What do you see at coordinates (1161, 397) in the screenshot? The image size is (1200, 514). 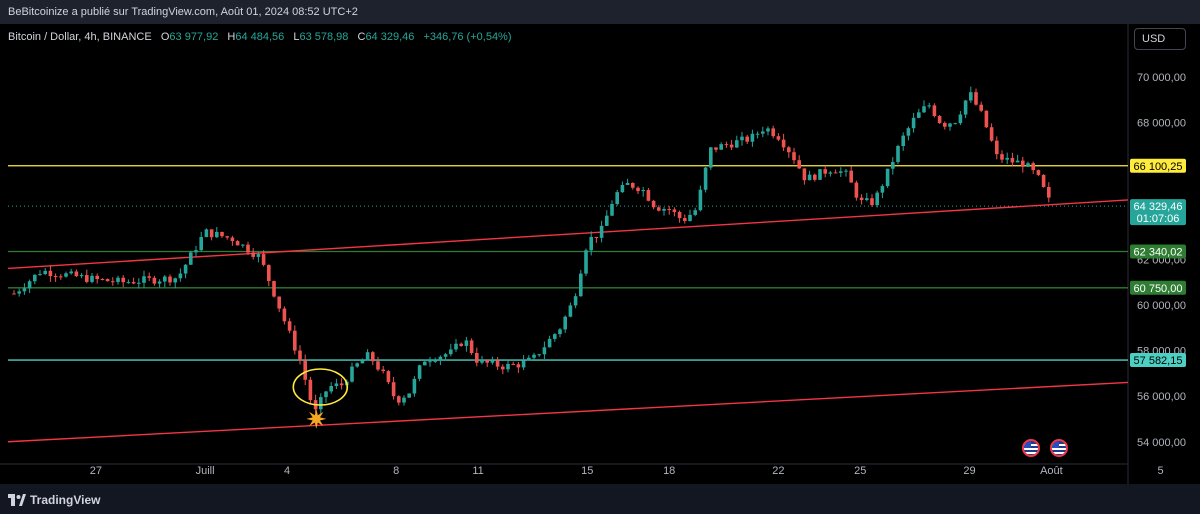 I see `y-tick-label: 56 000,00` at bounding box center [1161, 397].